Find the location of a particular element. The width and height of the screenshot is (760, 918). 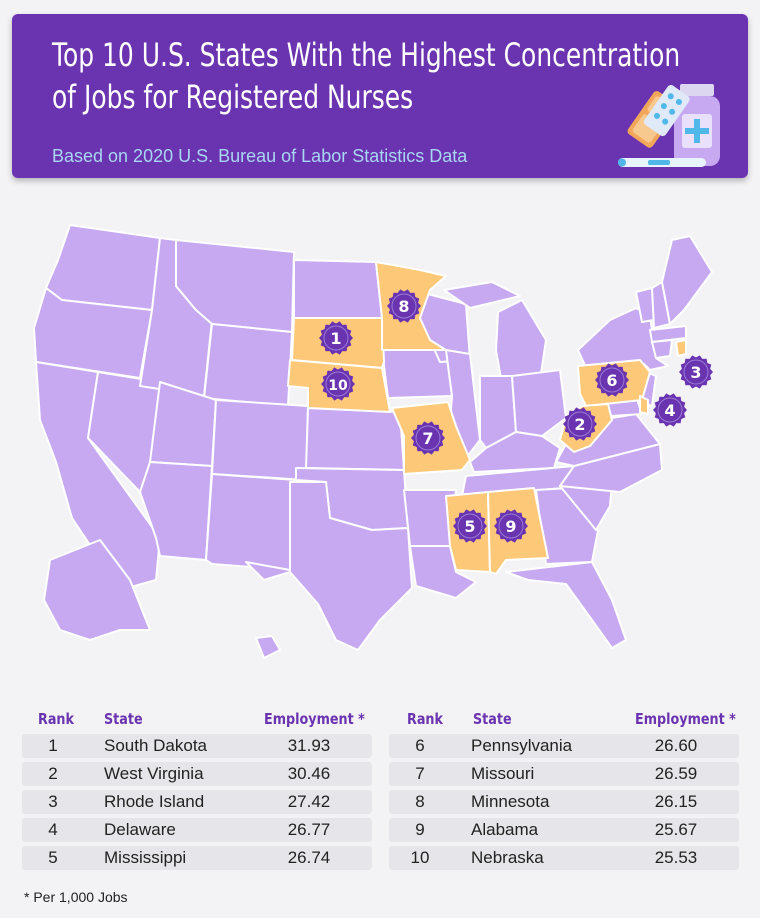

title-line-2: of Jobs for Registered Nurses is located at coordinates (233, 97).